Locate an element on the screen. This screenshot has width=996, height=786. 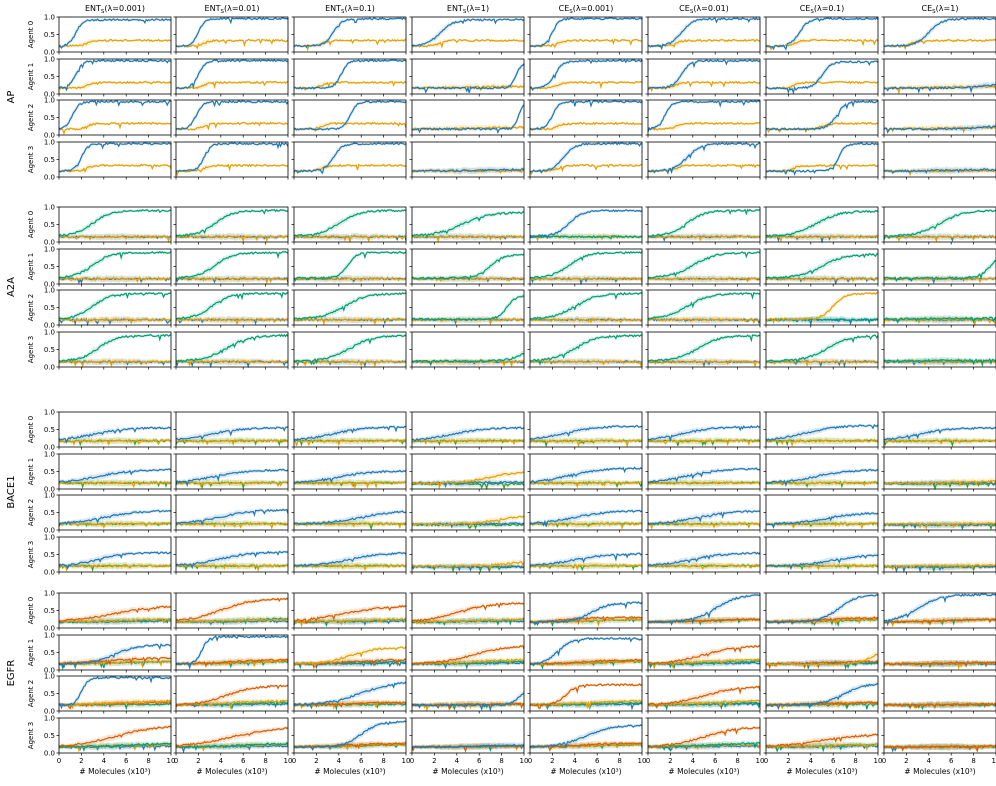
x-tick-label: 8 is located at coordinates (148, 761).